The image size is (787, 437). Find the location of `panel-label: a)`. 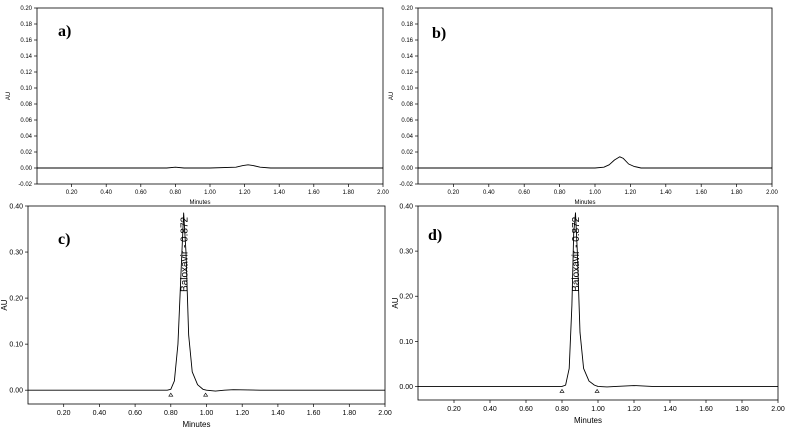

panel-label: a) is located at coordinates (64, 31).